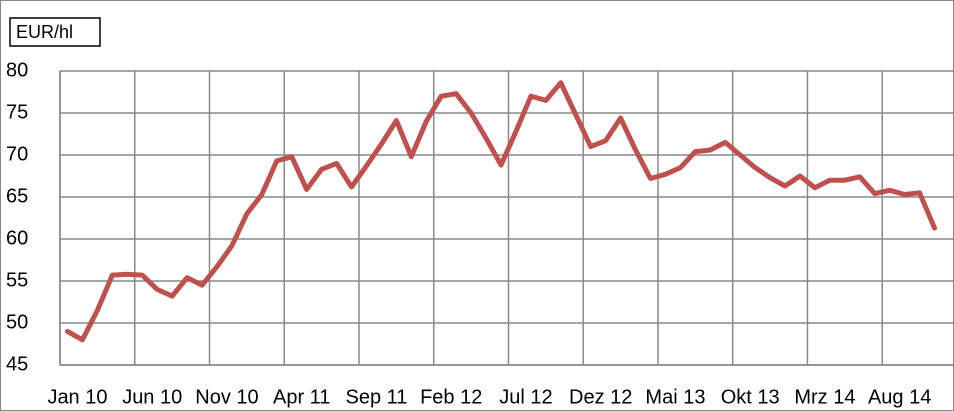 The width and height of the screenshot is (954, 411). I want to click on unit-box, so click(55, 32).